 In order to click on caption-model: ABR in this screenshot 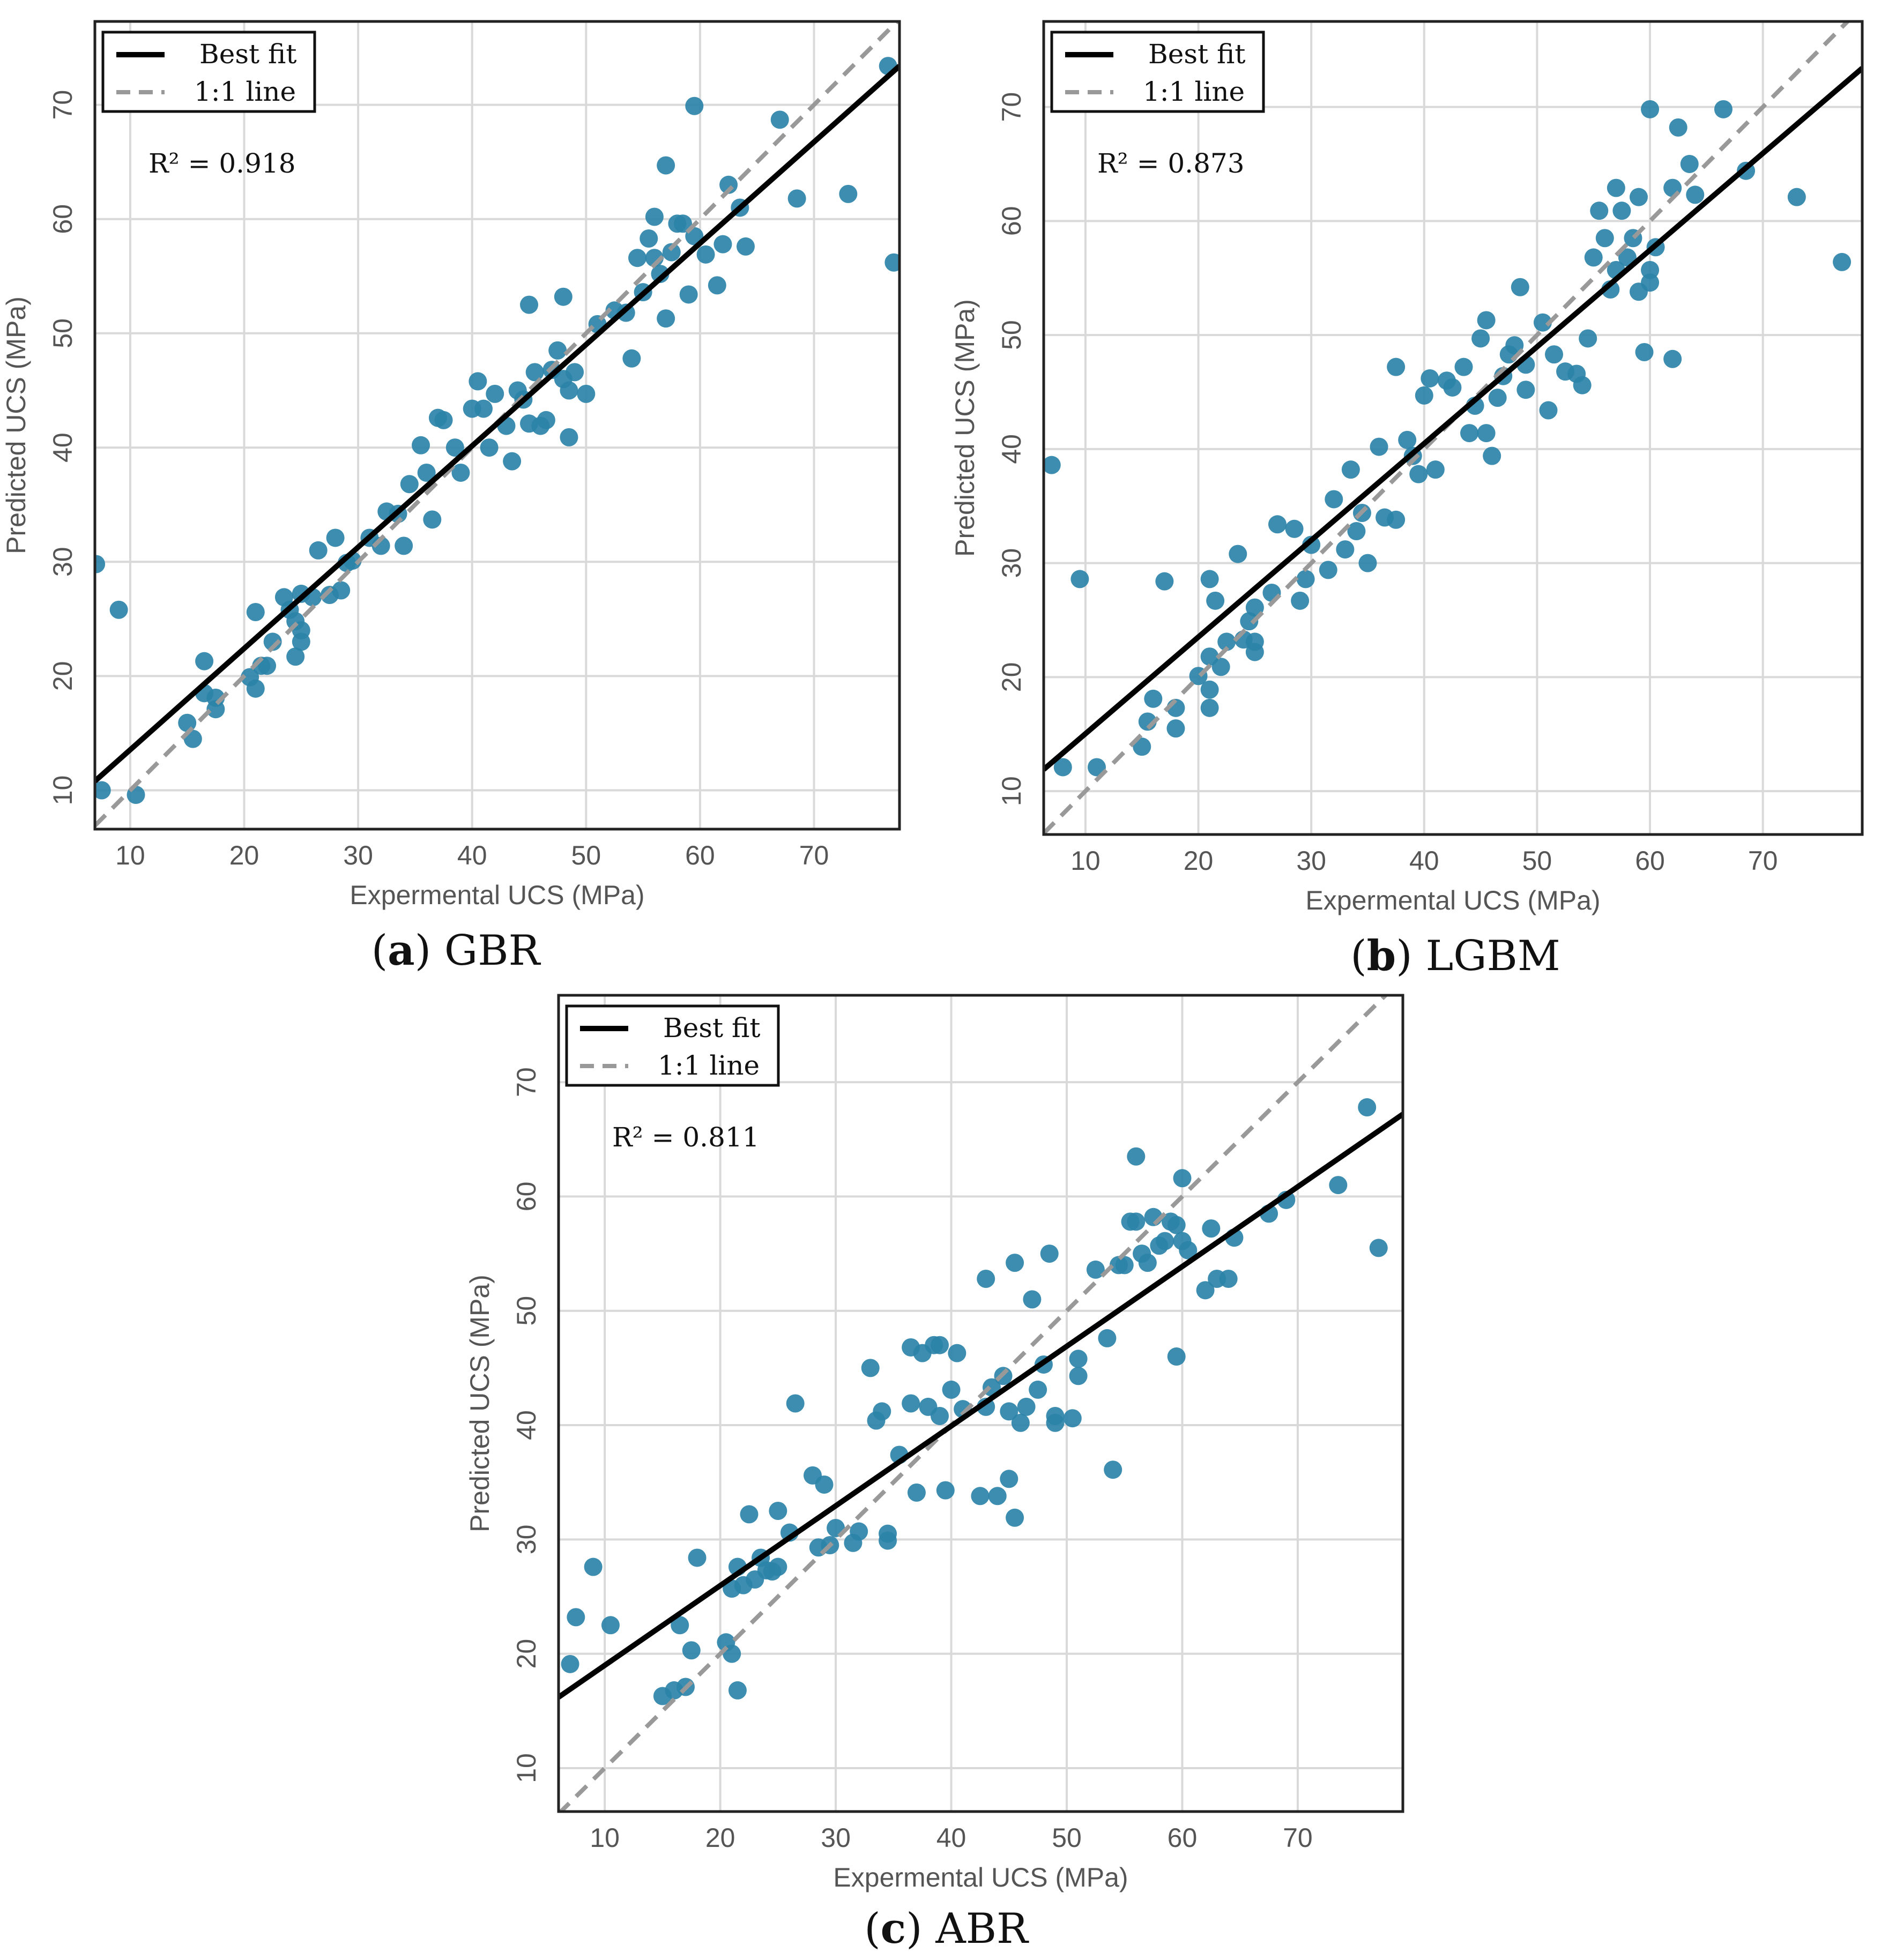, I will do `click(982, 1929)`.